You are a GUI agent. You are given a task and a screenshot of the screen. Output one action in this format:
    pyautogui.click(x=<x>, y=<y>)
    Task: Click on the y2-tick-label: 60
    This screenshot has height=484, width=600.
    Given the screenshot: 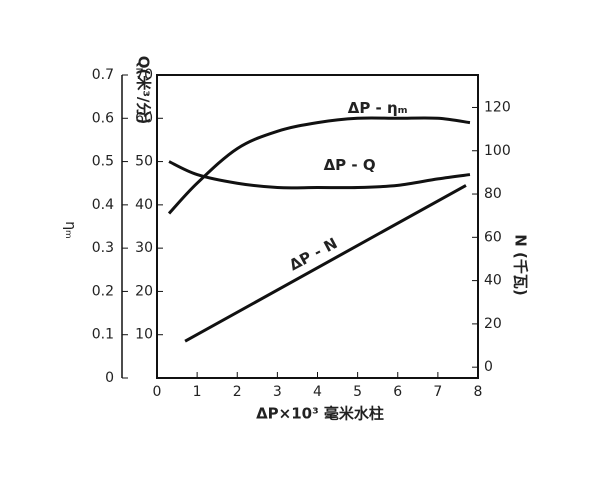 What is the action you would take?
    pyautogui.click(x=493, y=237)
    